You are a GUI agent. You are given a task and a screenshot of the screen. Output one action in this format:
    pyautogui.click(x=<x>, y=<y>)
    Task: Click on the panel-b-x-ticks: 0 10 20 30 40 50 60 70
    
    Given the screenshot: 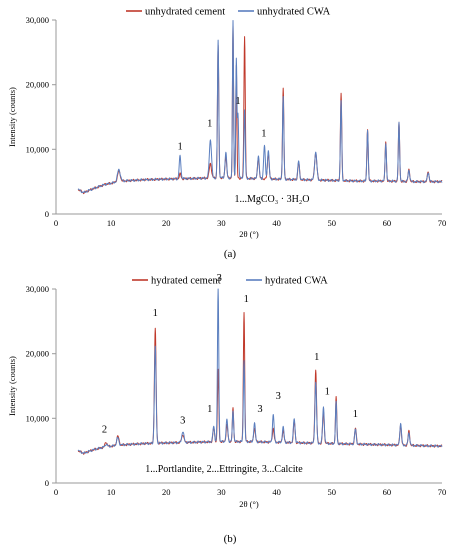 What is the action you would take?
    pyautogui.click(x=250, y=492)
    